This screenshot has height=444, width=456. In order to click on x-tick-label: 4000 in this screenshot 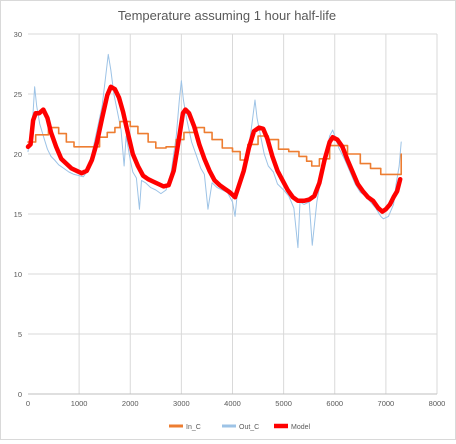, I will do `click(232, 403)`.